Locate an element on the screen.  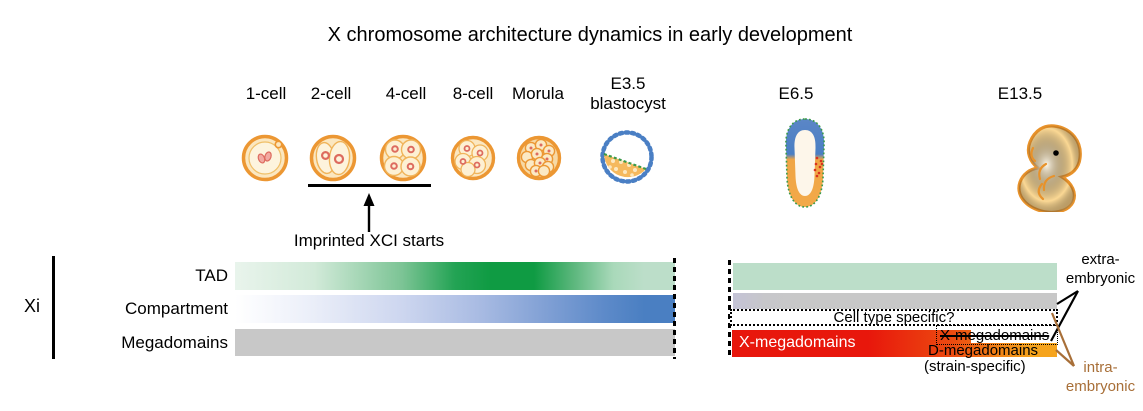
cell-type-specific-label: Cell type specific? is located at coordinates (894, 317).